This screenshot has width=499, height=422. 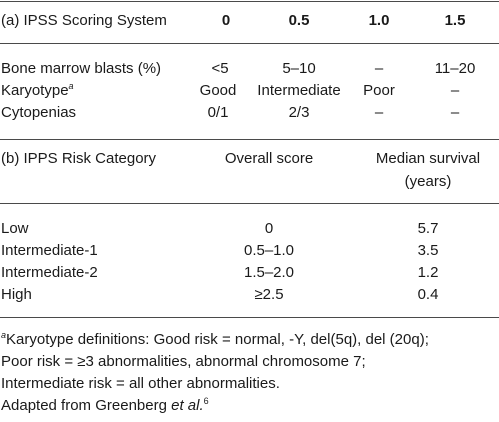 What do you see at coordinates (226, 20) in the screenshot?
I see `scoring-col-0: 0` at bounding box center [226, 20].